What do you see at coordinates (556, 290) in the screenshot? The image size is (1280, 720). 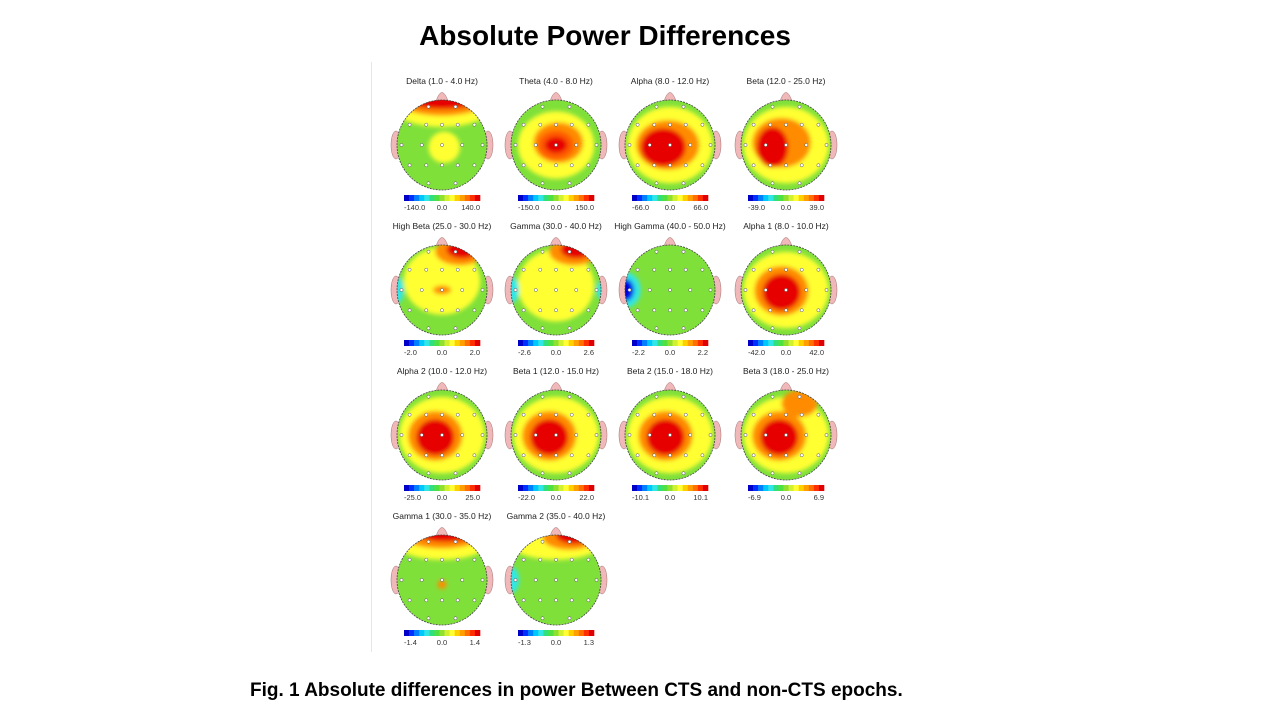 I see `head-map` at bounding box center [556, 290].